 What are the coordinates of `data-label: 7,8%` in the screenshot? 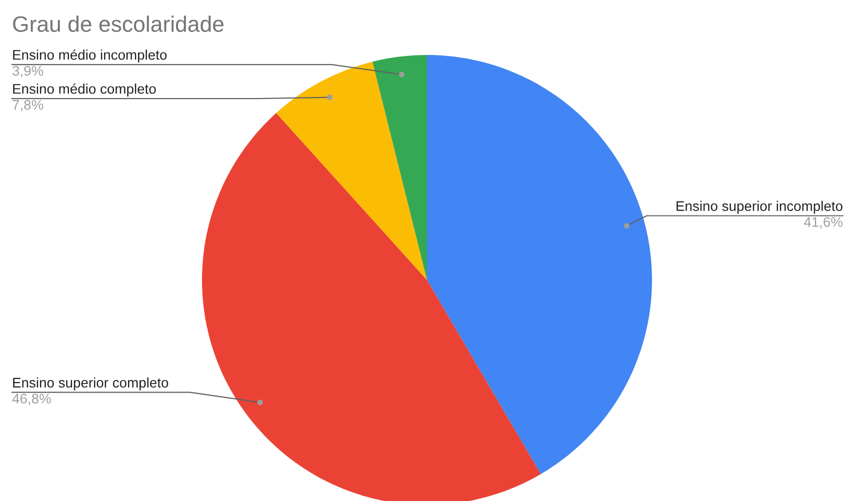 It's located at (28, 106).